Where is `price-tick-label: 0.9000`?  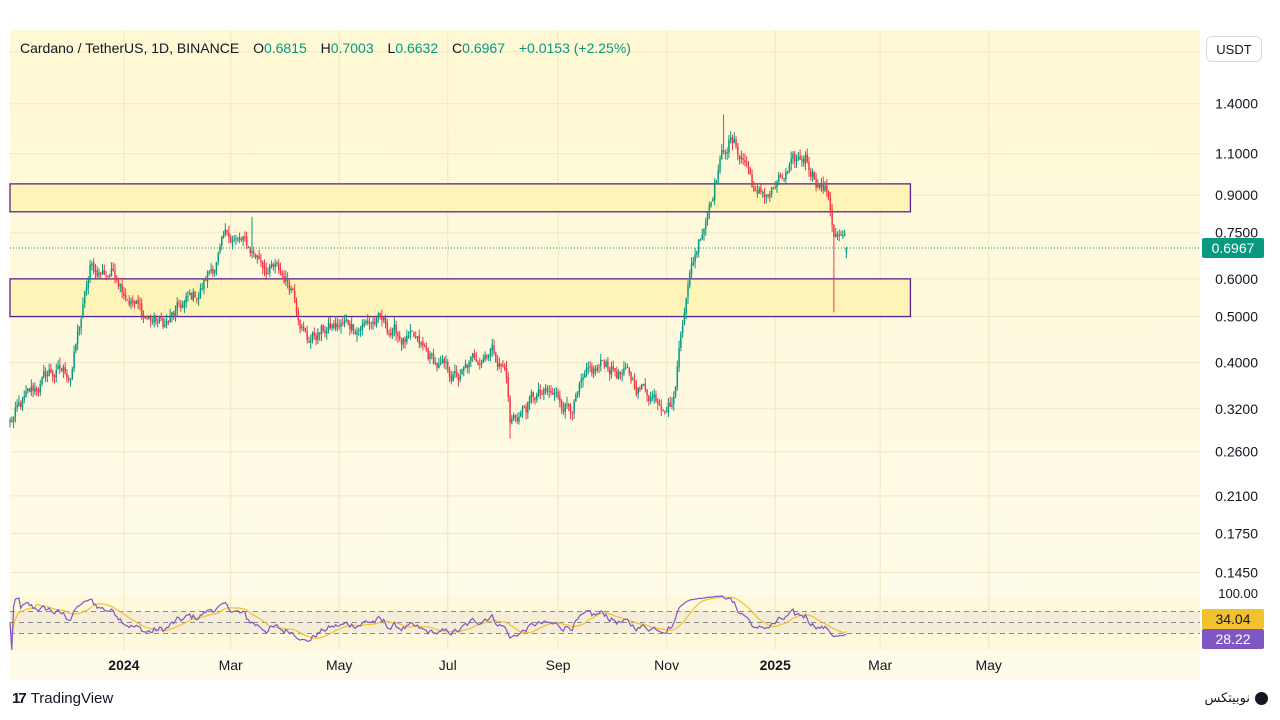 price-tick-label: 0.9000 is located at coordinates (1236, 195).